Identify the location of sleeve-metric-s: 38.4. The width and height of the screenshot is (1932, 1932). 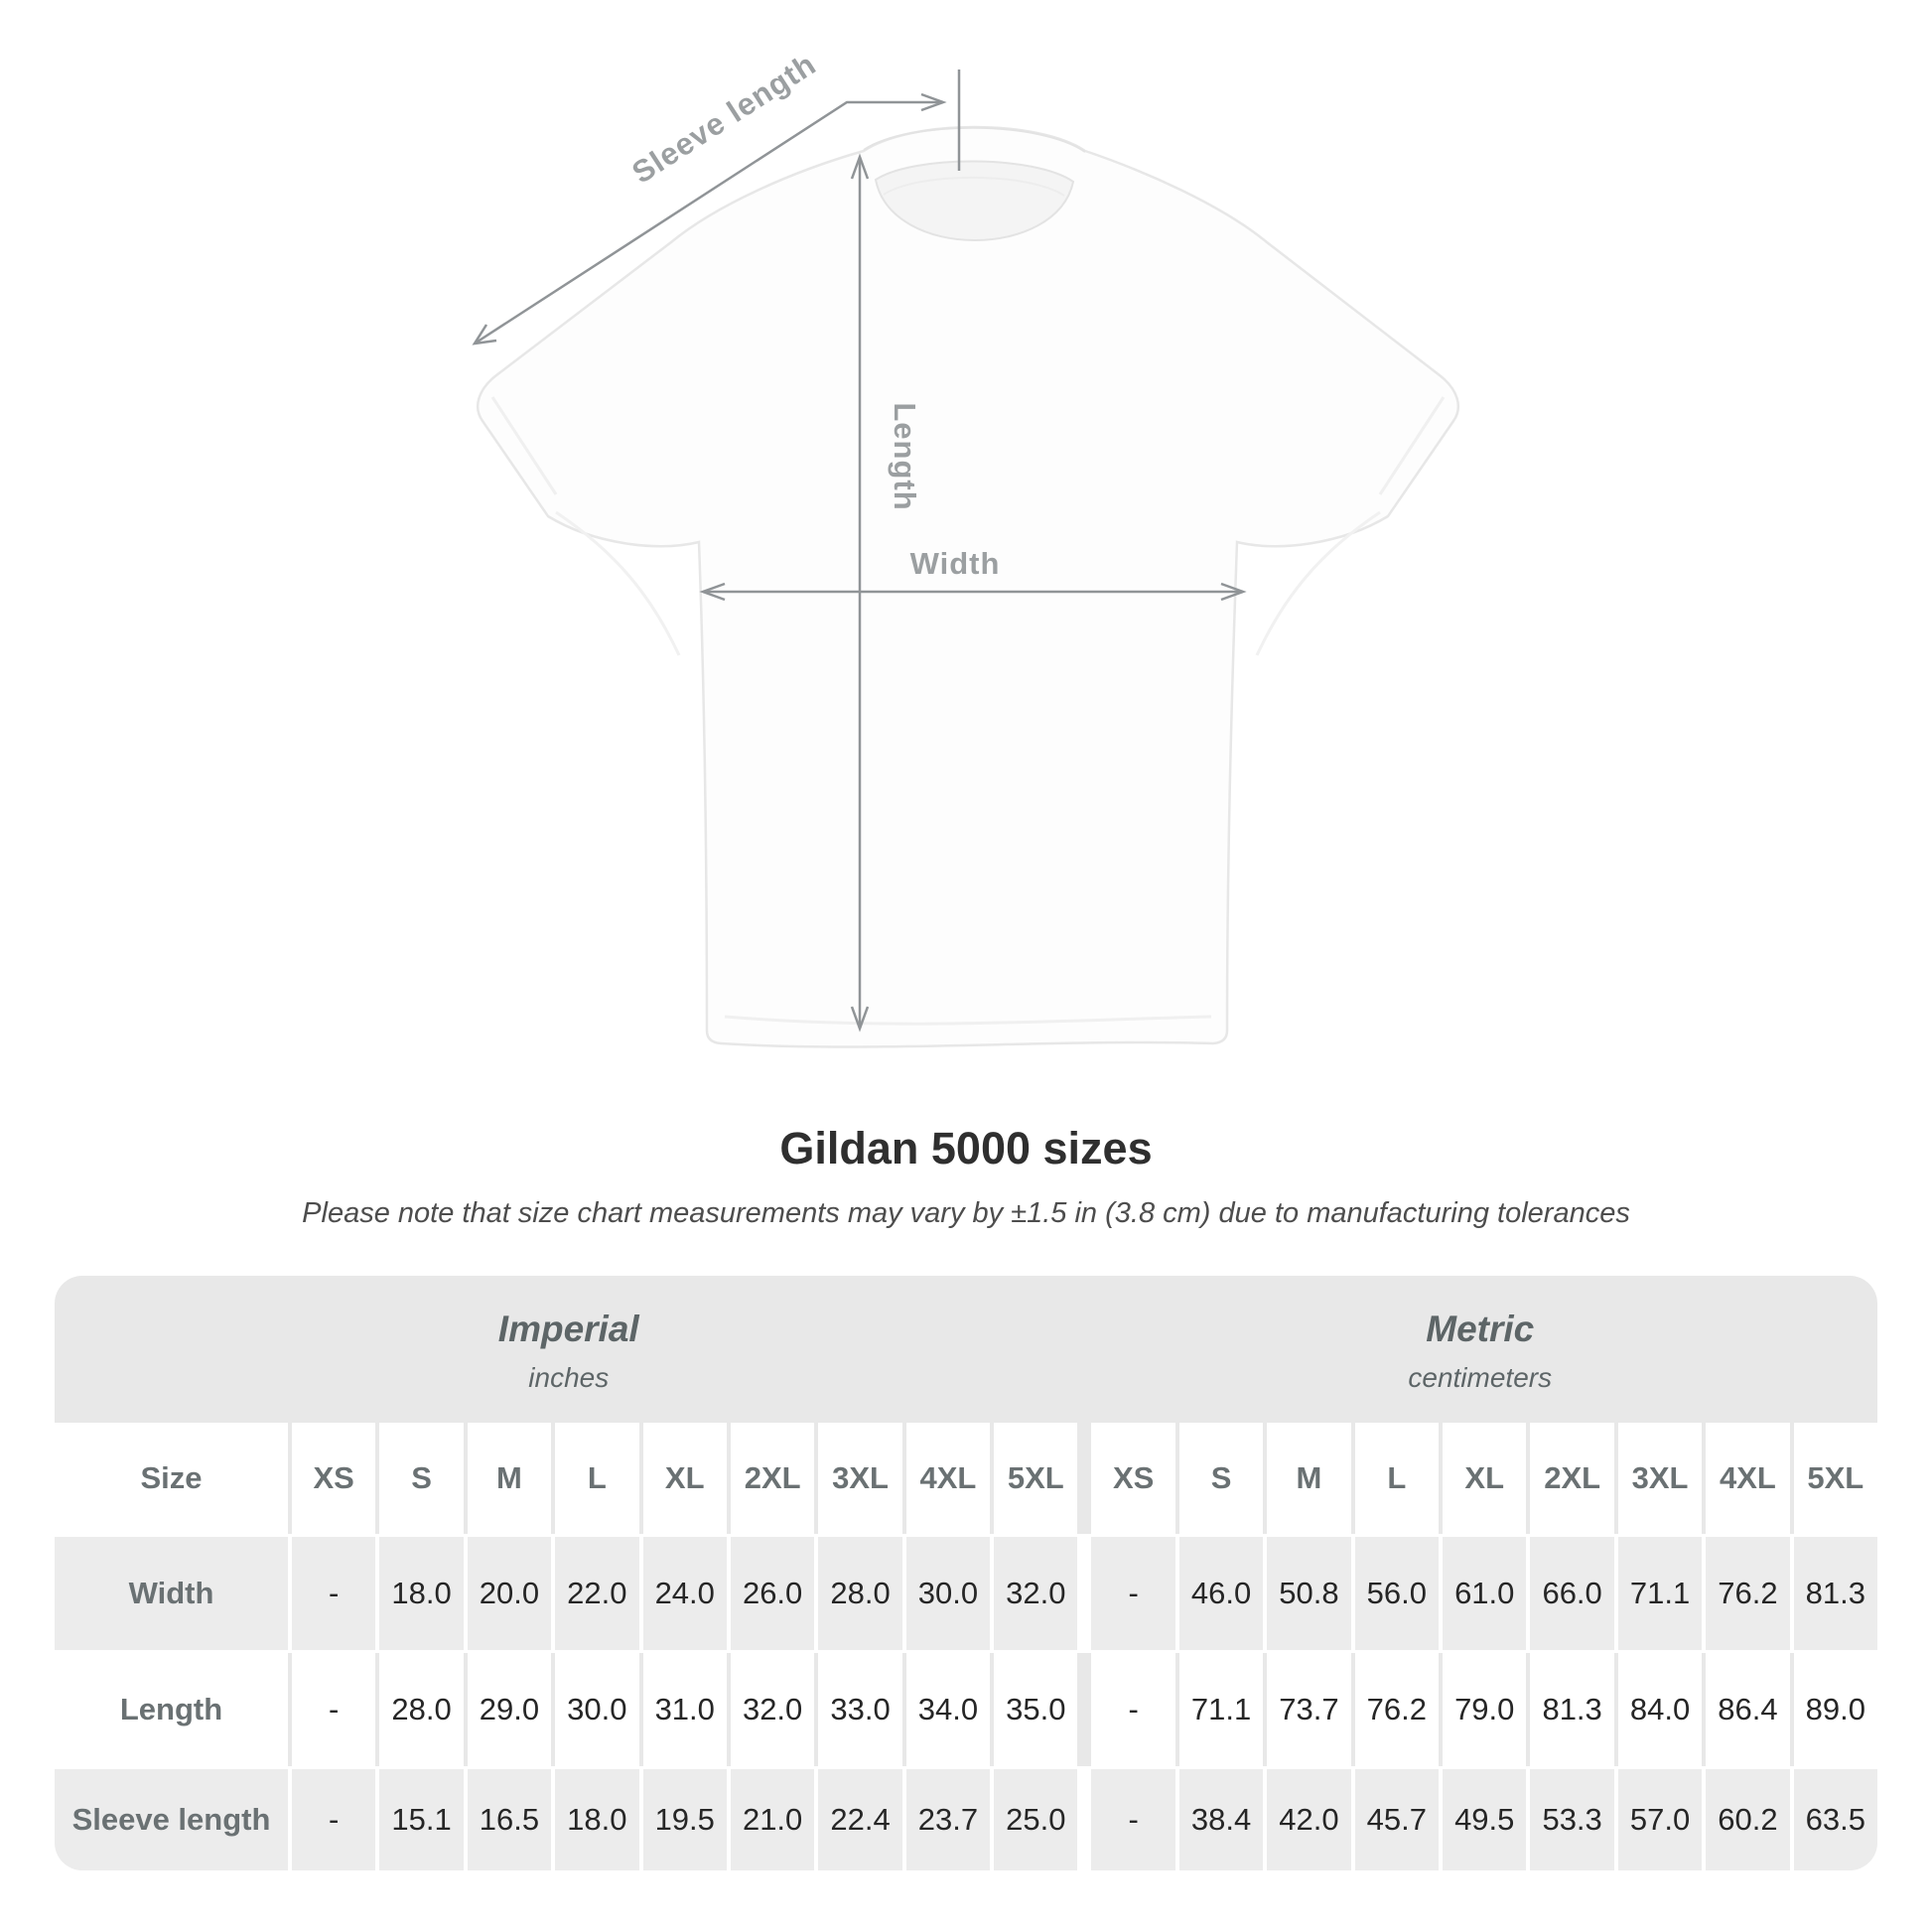
(1221, 1820).